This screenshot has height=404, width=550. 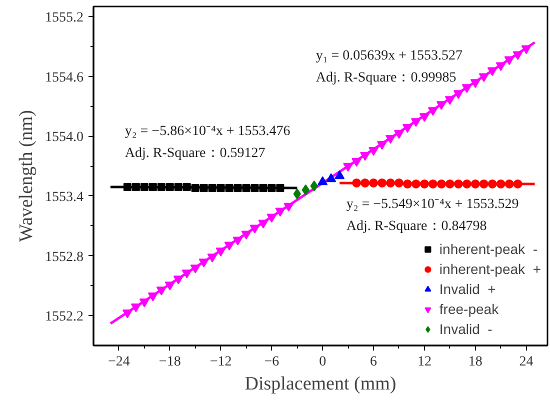 What do you see at coordinates (432, 204) in the screenshot?
I see `annotation: y₂ = −5.549×10⁻⁴x + 1553.529` at bounding box center [432, 204].